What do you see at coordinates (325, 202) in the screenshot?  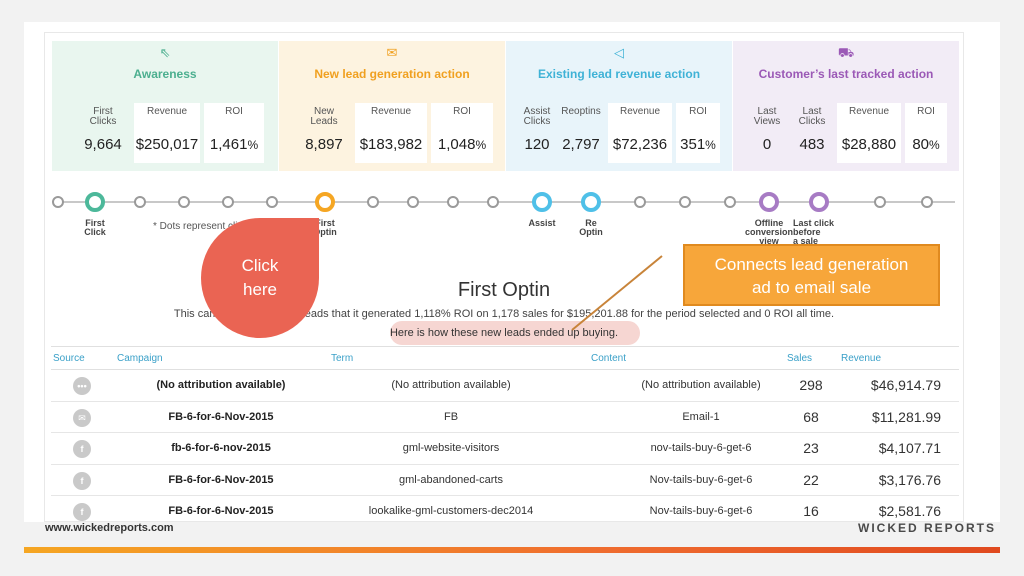 I see `timeline-dot-first-optin` at bounding box center [325, 202].